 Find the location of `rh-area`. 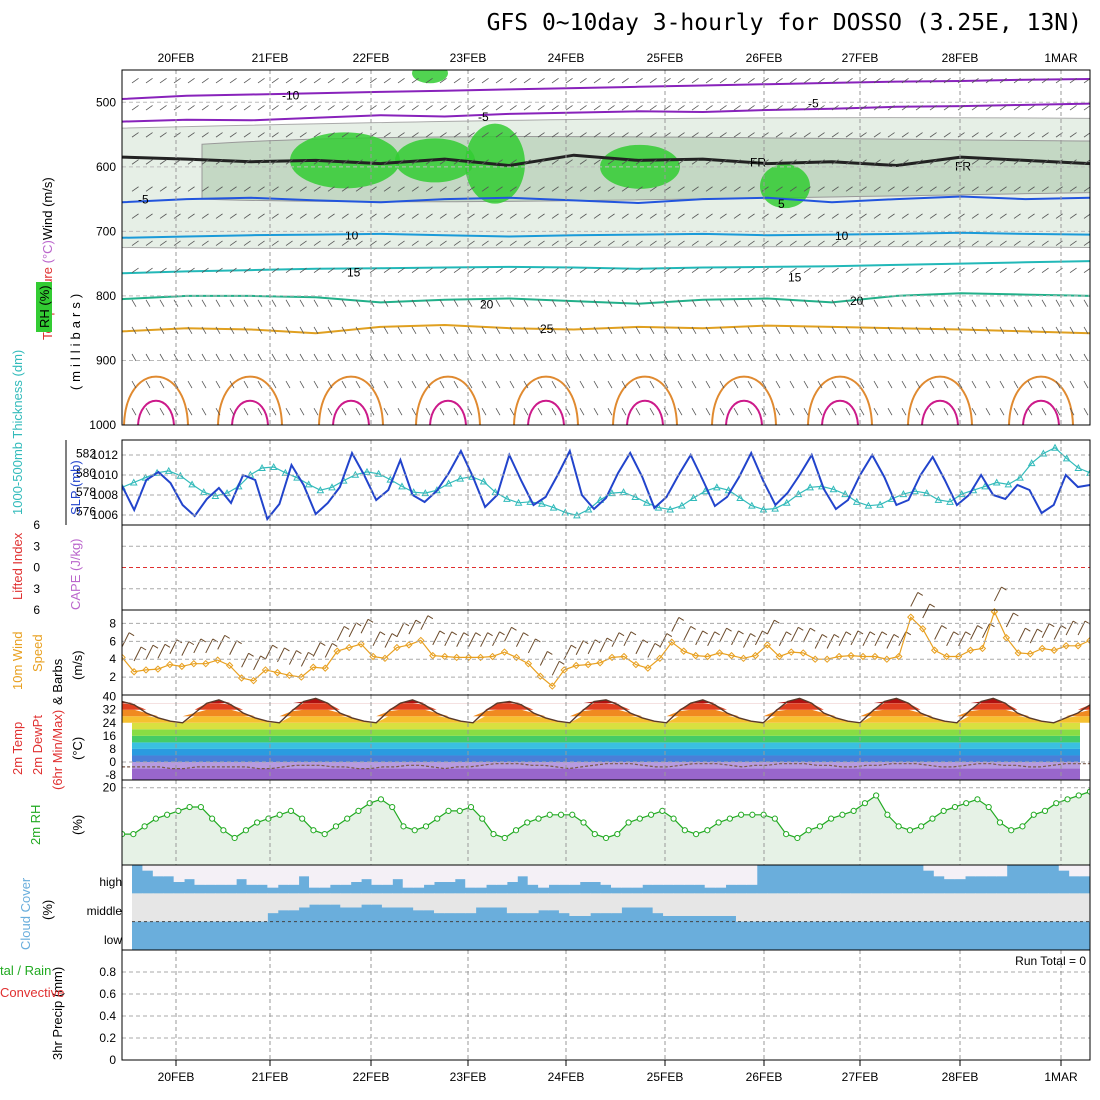

rh-area is located at coordinates (606, 828).